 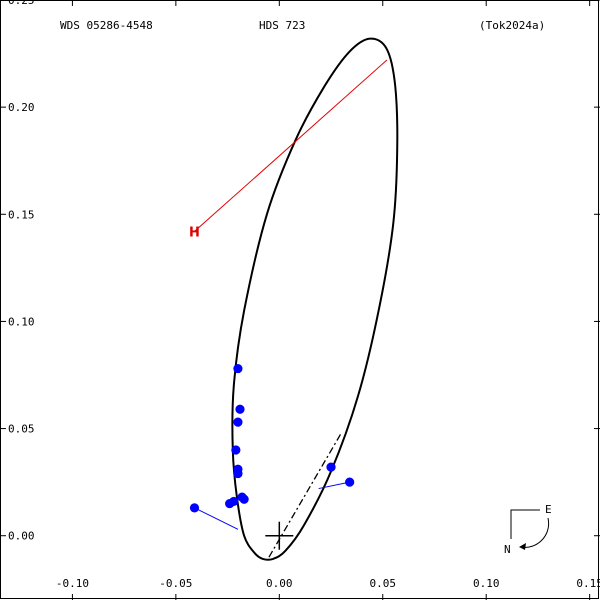 What do you see at coordinates (21, 107) in the screenshot?
I see `y-tick-label: 0.20` at bounding box center [21, 107].